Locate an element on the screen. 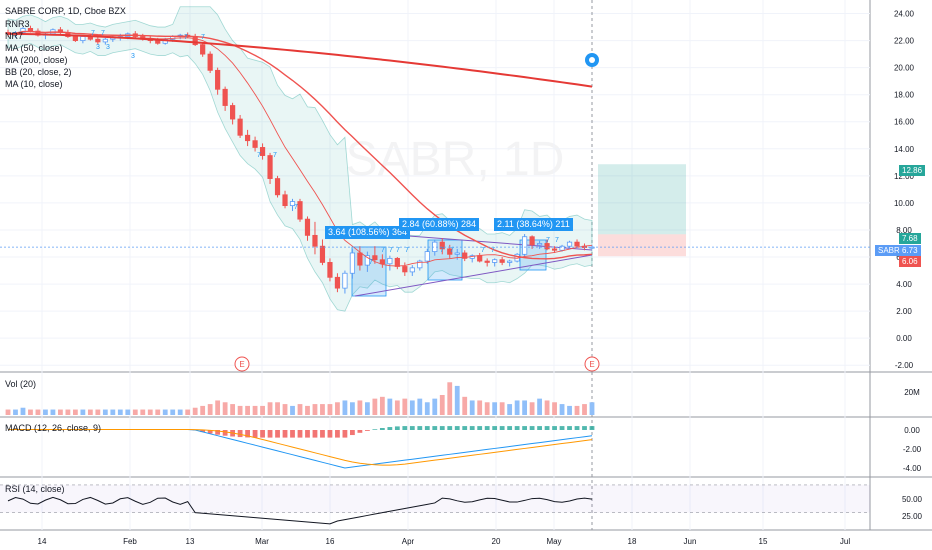 Image resolution: width=932 pixels, height=550 pixels. range-label-2: 2.84 (60.88%) 284 is located at coordinates (439, 224).